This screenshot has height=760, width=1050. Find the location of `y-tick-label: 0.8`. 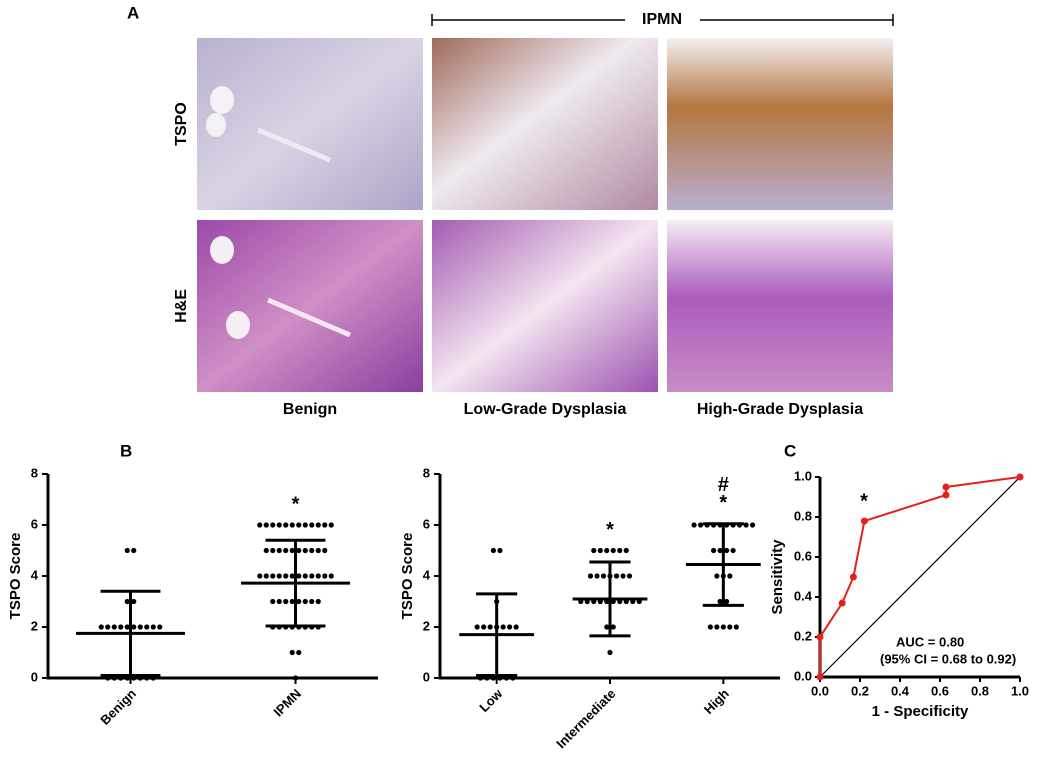

y-tick-label: 0.8 is located at coordinates (803, 515).